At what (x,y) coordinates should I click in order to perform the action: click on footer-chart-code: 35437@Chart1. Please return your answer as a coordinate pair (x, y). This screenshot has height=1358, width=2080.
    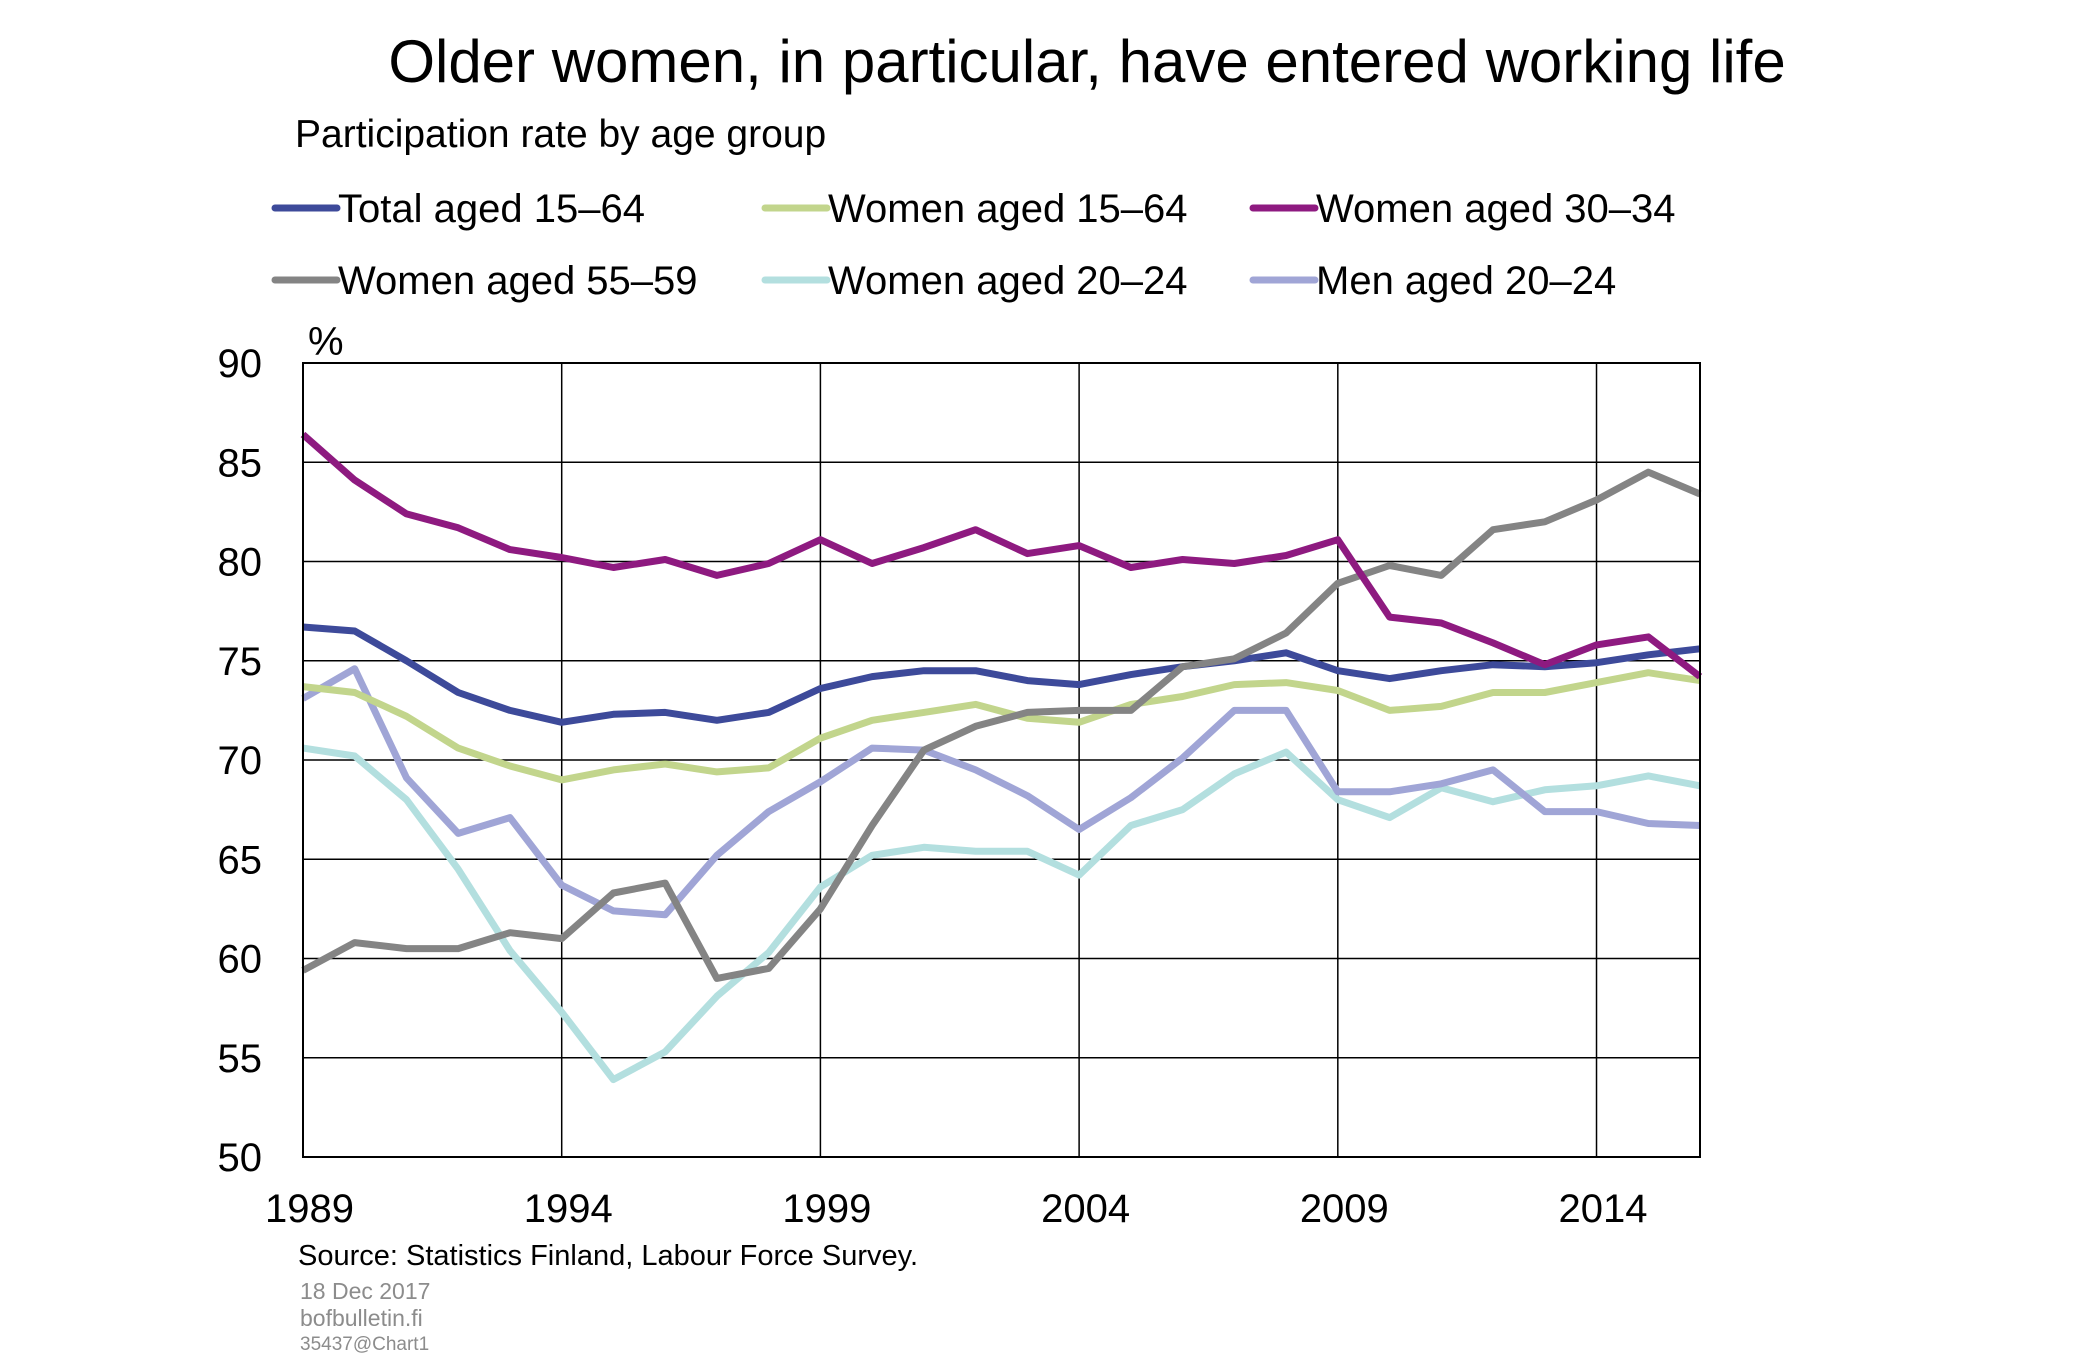
    Looking at the image, I should click on (364, 1344).